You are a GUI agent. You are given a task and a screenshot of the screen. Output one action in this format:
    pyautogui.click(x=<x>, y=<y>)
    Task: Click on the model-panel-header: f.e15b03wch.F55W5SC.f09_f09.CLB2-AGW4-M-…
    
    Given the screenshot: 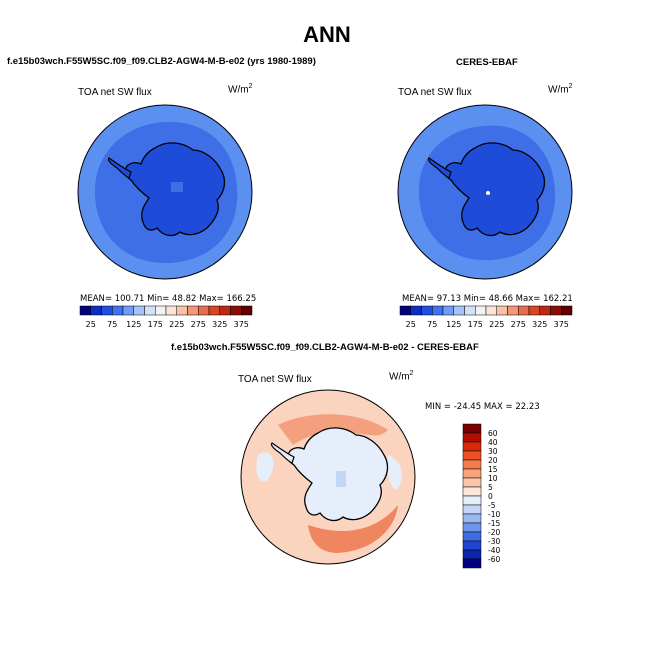 What is the action you would take?
    pyautogui.click(x=161, y=61)
    